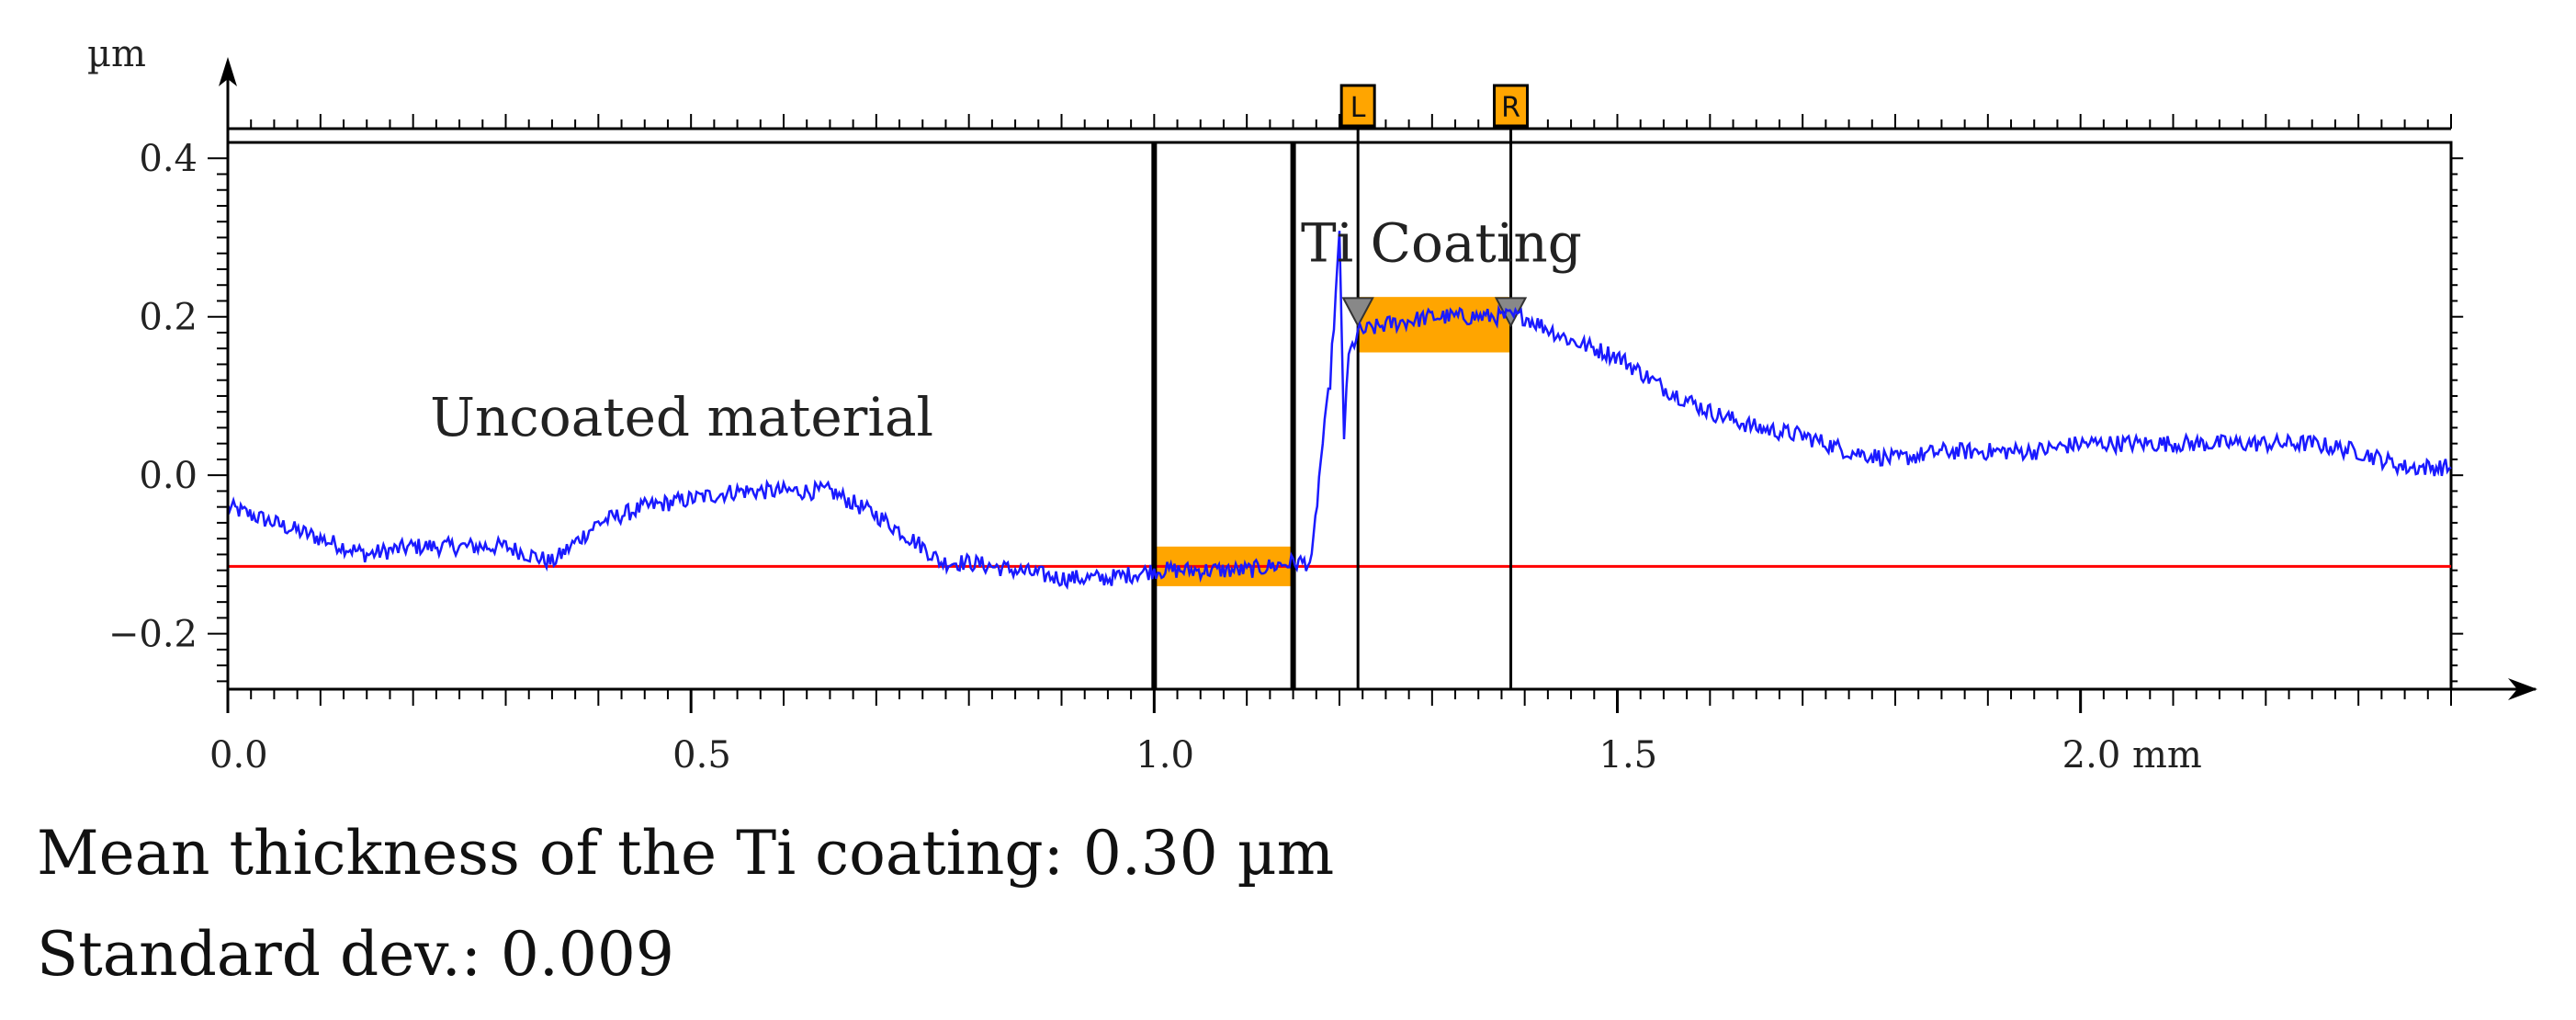 This screenshot has height=1020, width=2576. Describe the element at coordinates (1006, 329) in the screenshot. I see `annotations: Uncoated material Ti Coating` at that location.